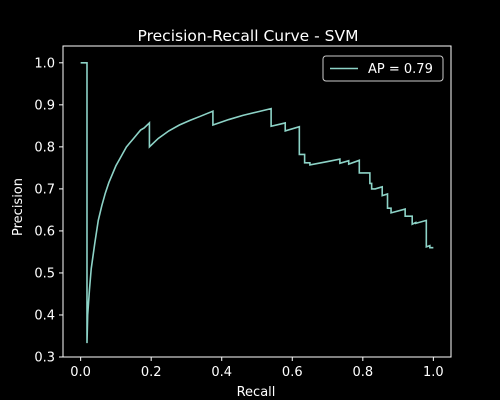 The height and width of the screenshot is (400, 500). What do you see at coordinates (292, 372) in the screenshot?
I see `x-tick-label: 0.6` at bounding box center [292, 372].